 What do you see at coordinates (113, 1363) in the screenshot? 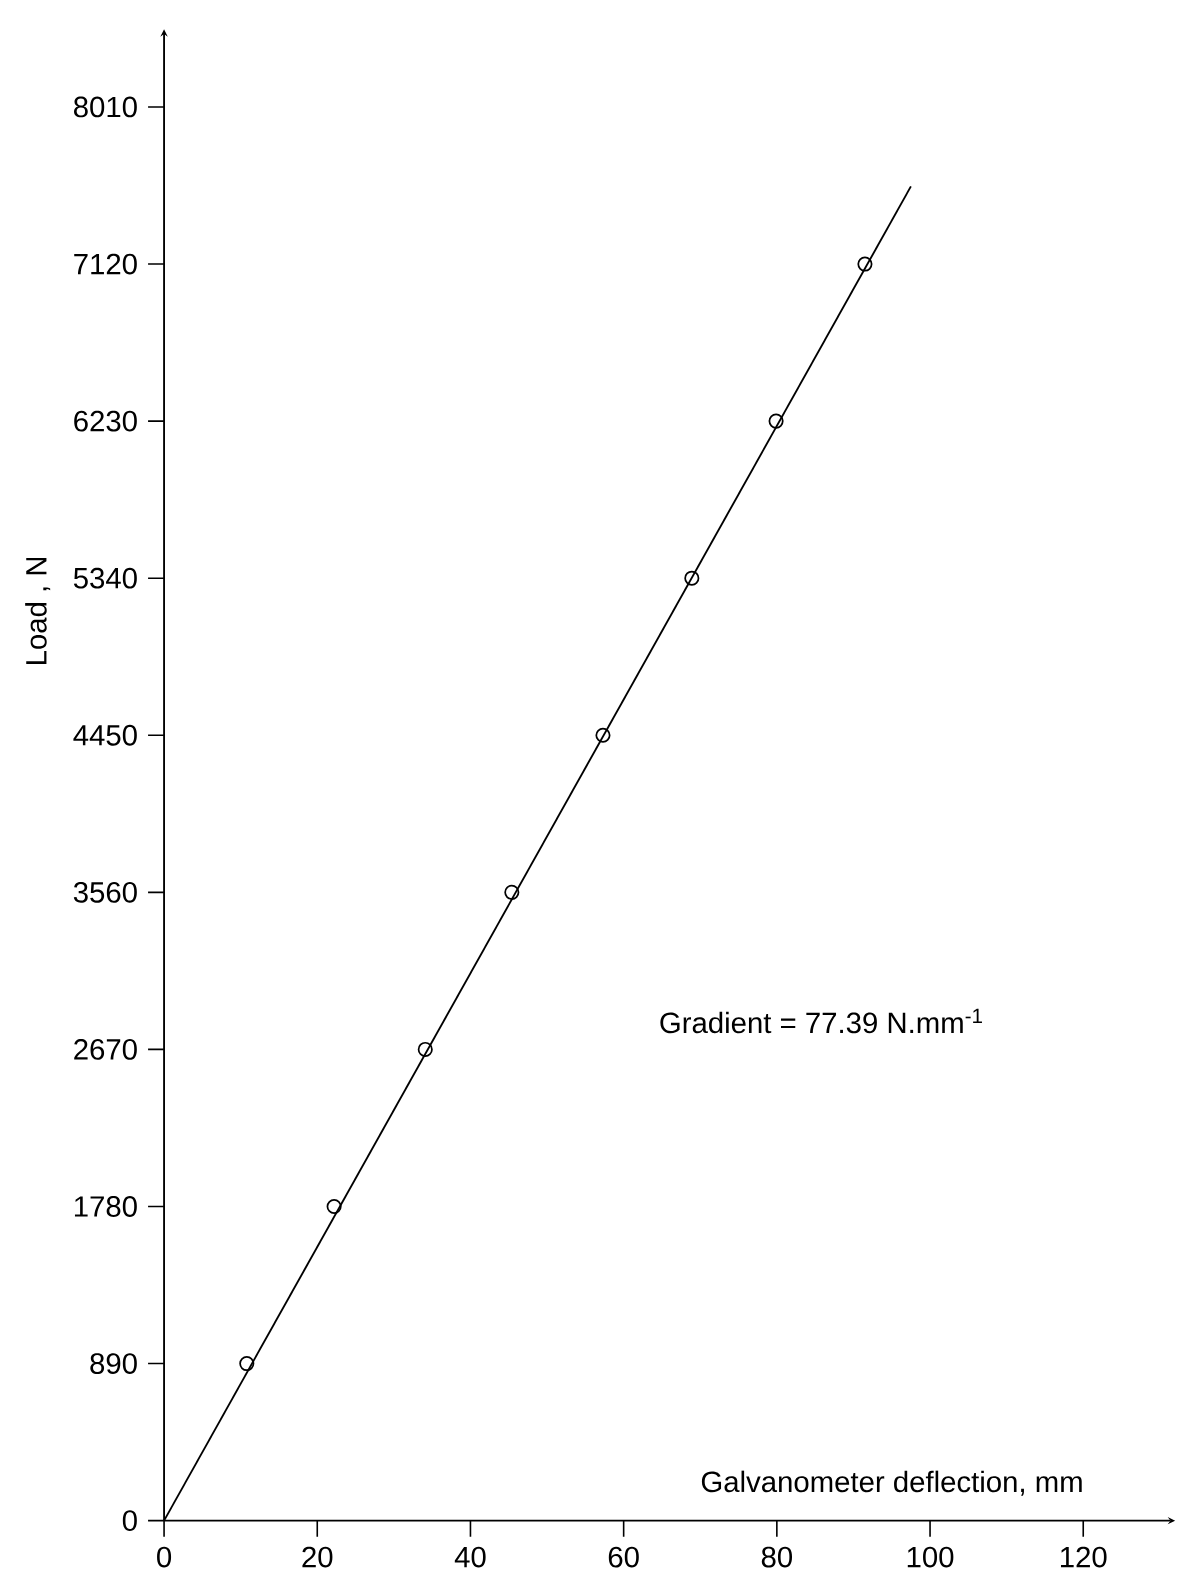
I see `y-tick-label: 890` at bounding box center [113, 1363].